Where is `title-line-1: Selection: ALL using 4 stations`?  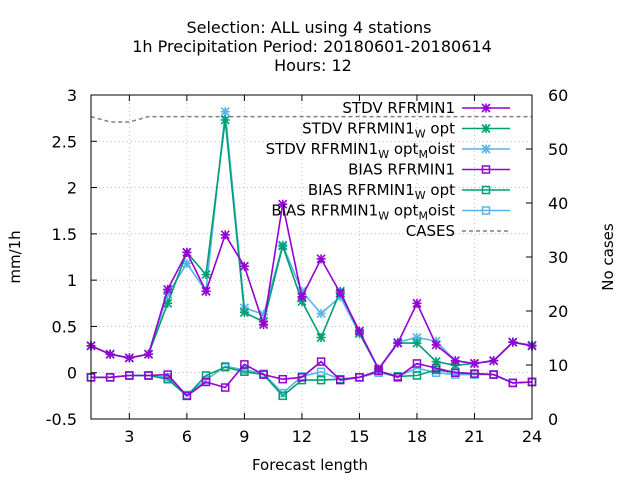
title-line-1: Selection: ALL using 4 stations is located at coordinates (308, 27).